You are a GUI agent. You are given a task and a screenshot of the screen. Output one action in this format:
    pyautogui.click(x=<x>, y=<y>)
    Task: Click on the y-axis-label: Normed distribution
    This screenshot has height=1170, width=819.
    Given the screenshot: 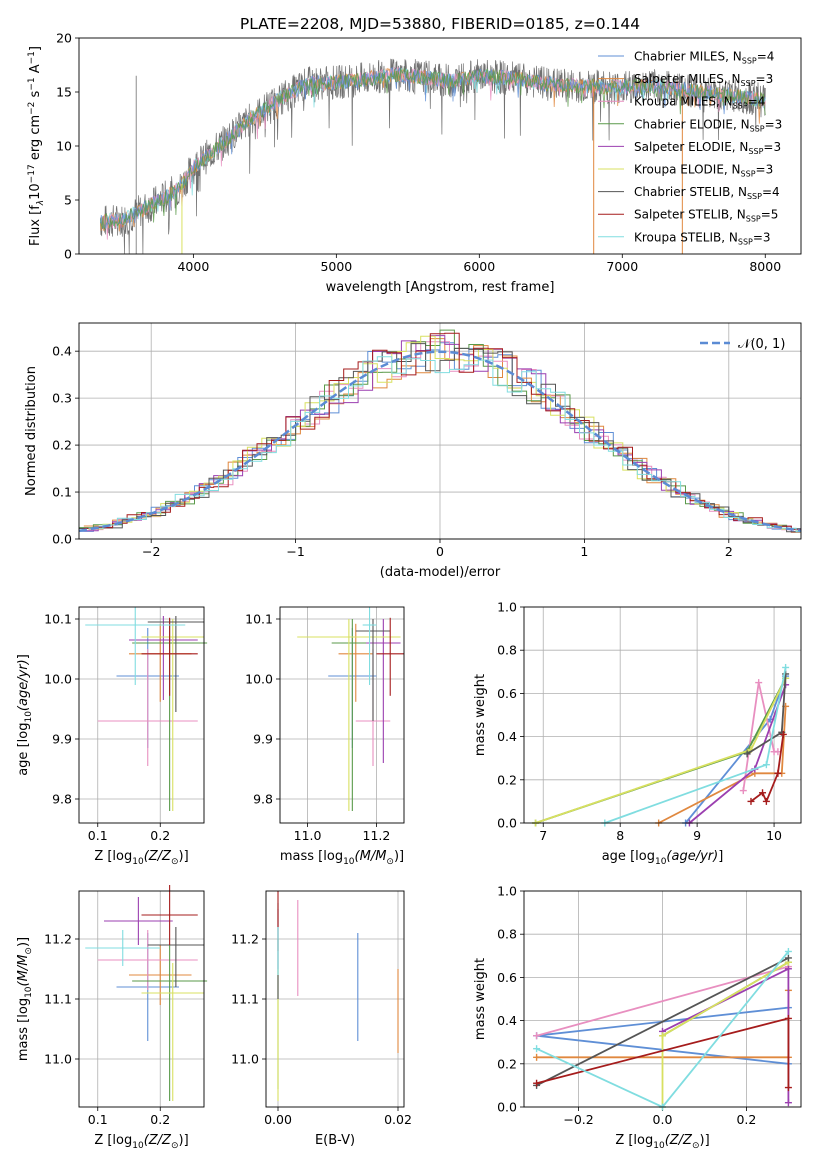 What is the action you would take?
    pyautogui.click(x=31, y=431)
    